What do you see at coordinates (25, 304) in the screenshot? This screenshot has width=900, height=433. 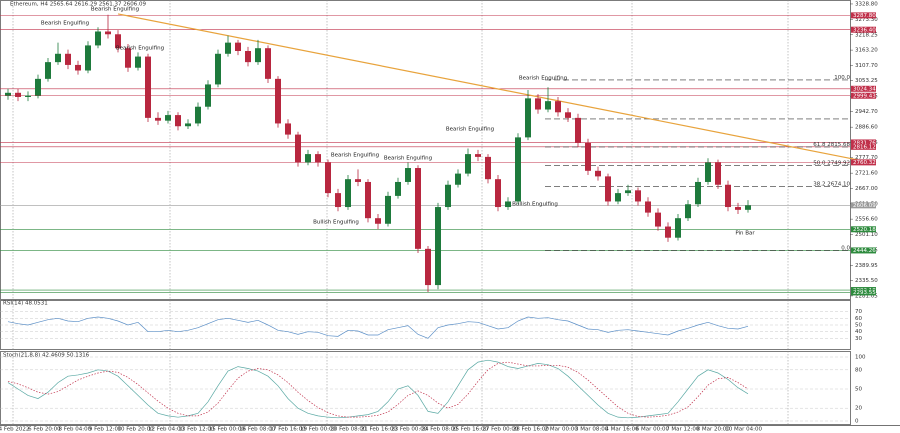 I see `pane-label: RSI(14) 48.0531` at bounding box center [25, 304].